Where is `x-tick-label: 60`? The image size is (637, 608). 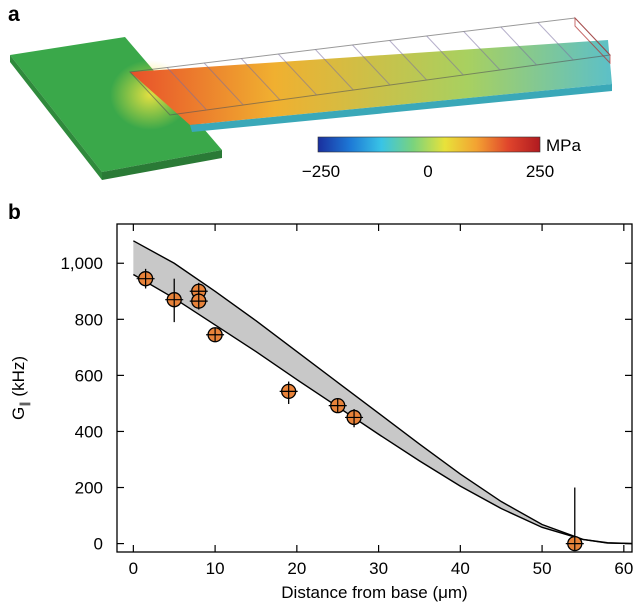
x-tick-label: 60 is located at coordinates (623, 568).